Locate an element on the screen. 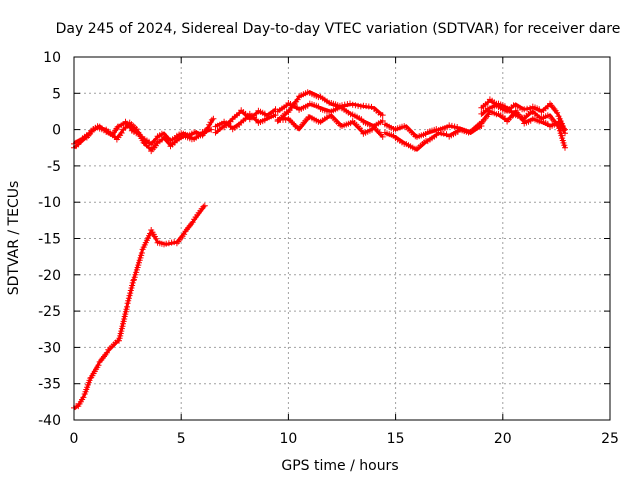 The height and width of the screenshot is (480, 640). y-tick-label: 0 is located at coordinates (56, 131).